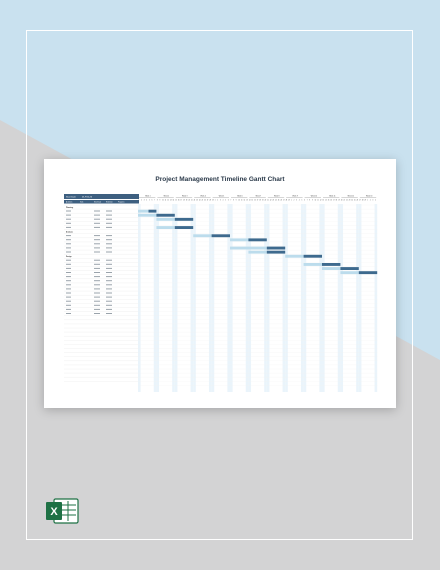  What do you see at coordinates (258, 242) in the screenshot?
I see `gantt-bars` at bounding box center [258, 242].